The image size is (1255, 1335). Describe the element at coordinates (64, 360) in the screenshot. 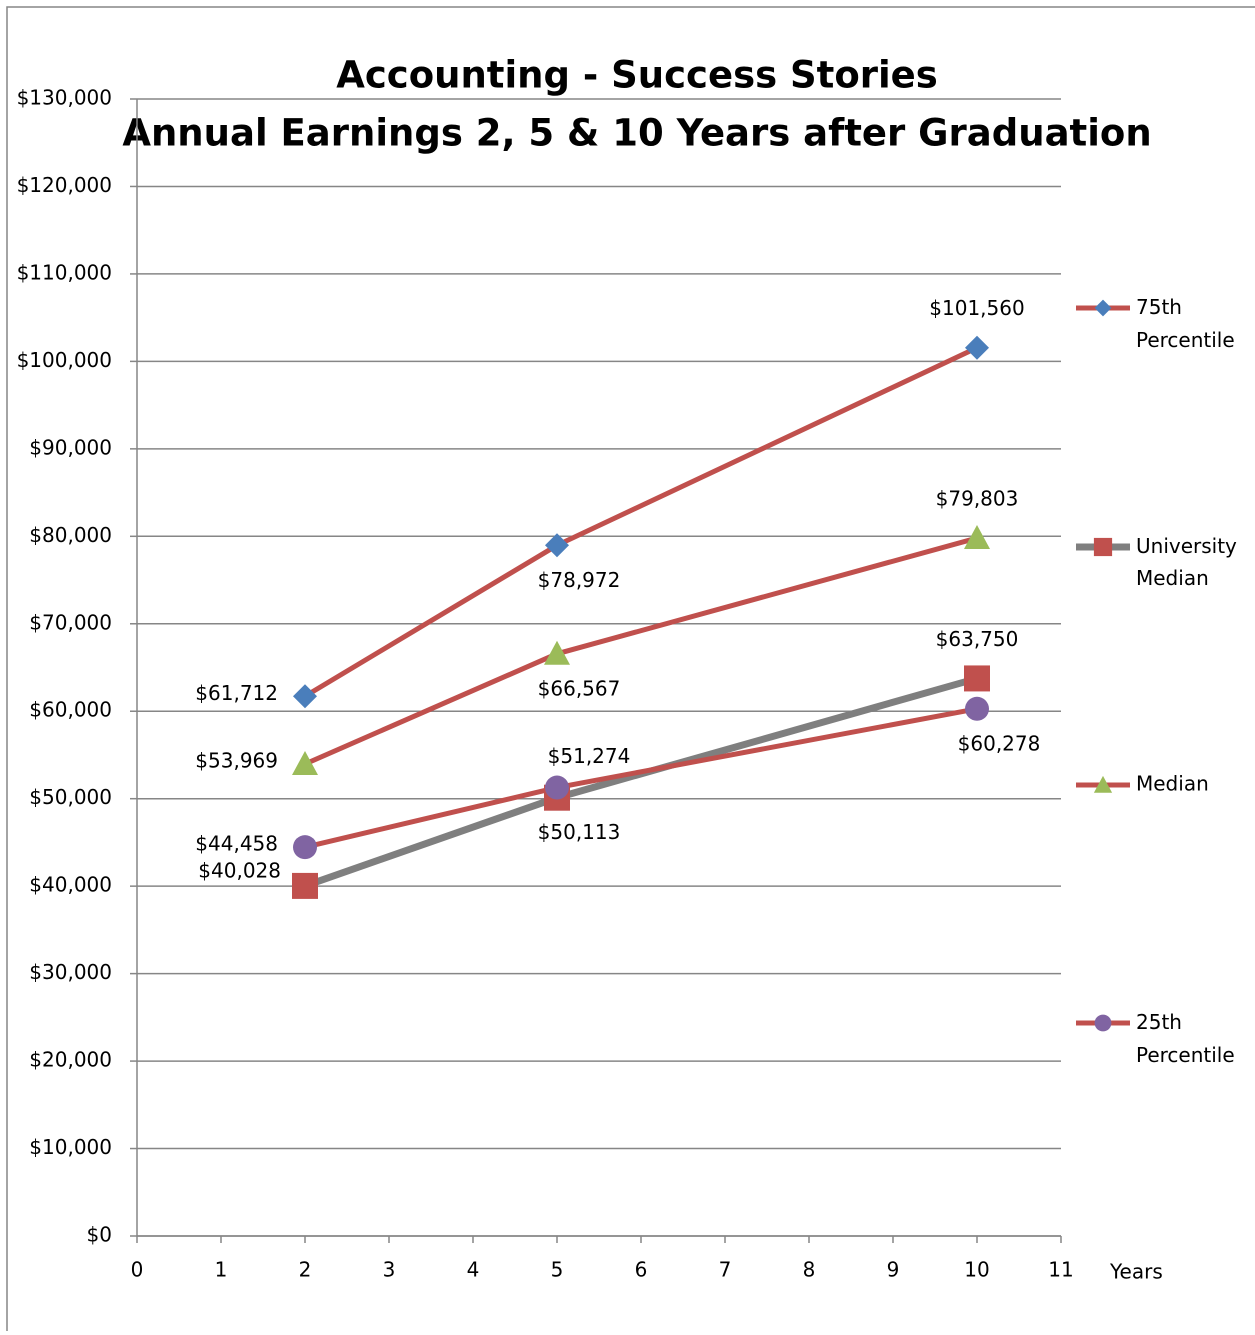

I see `y-tick-label: $100,000` at that location.